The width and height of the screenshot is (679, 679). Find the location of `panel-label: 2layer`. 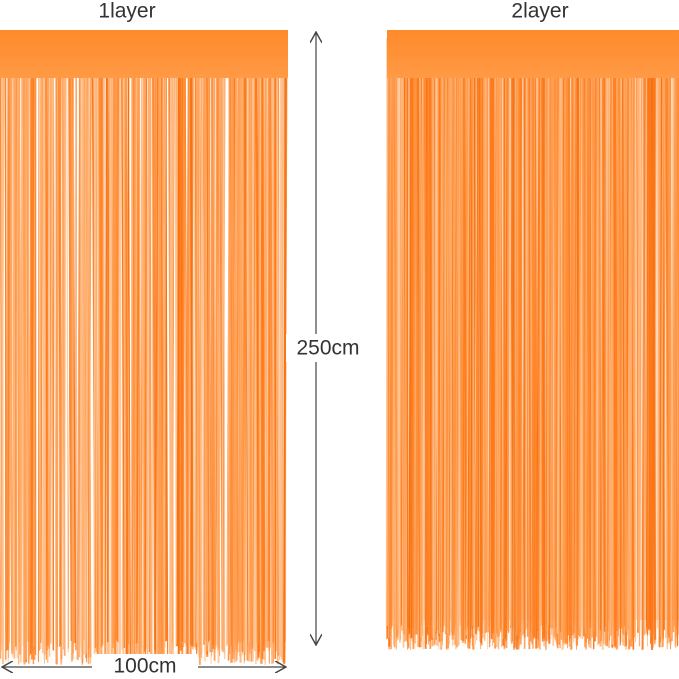

panel-label: 2layer is located at coordinates (539, 11).